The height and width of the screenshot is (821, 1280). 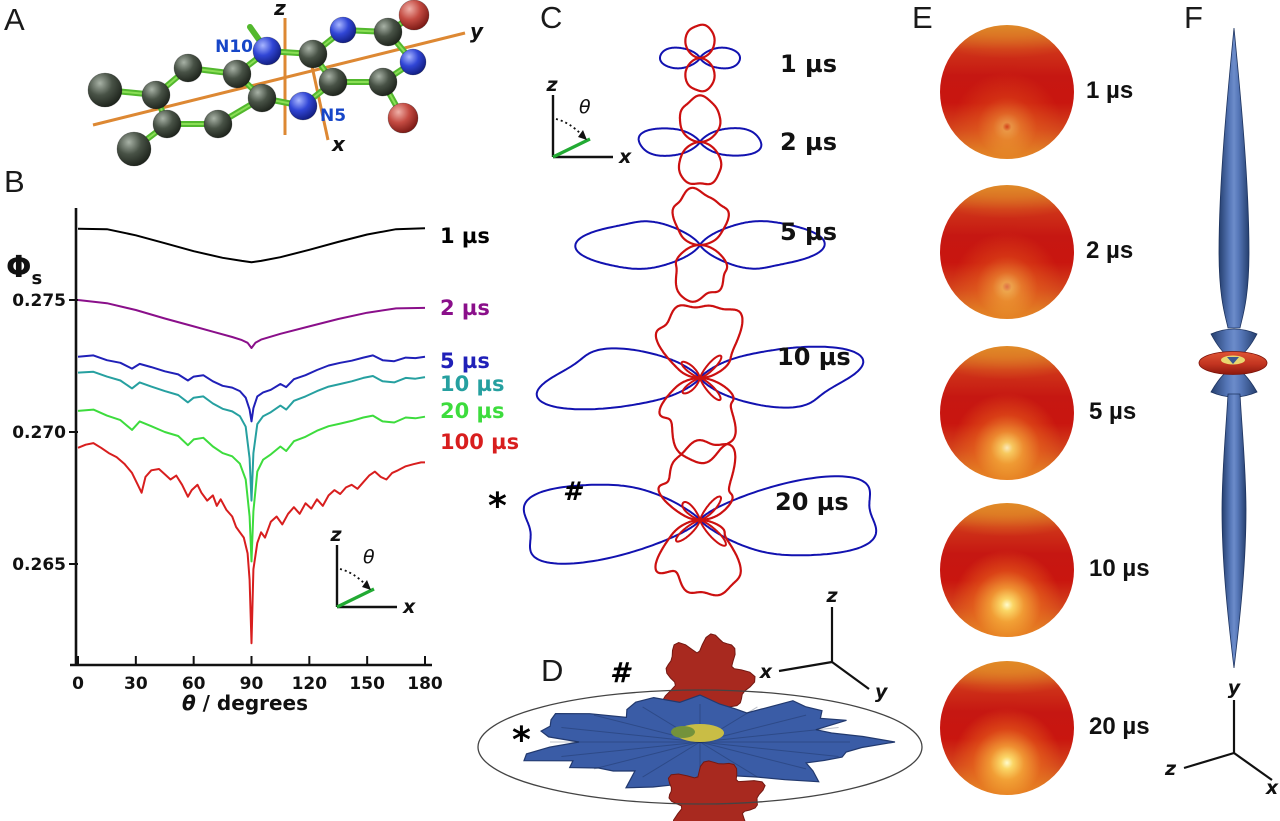 I want to click on x-tick-label: 150, so click(x=367, y=684).